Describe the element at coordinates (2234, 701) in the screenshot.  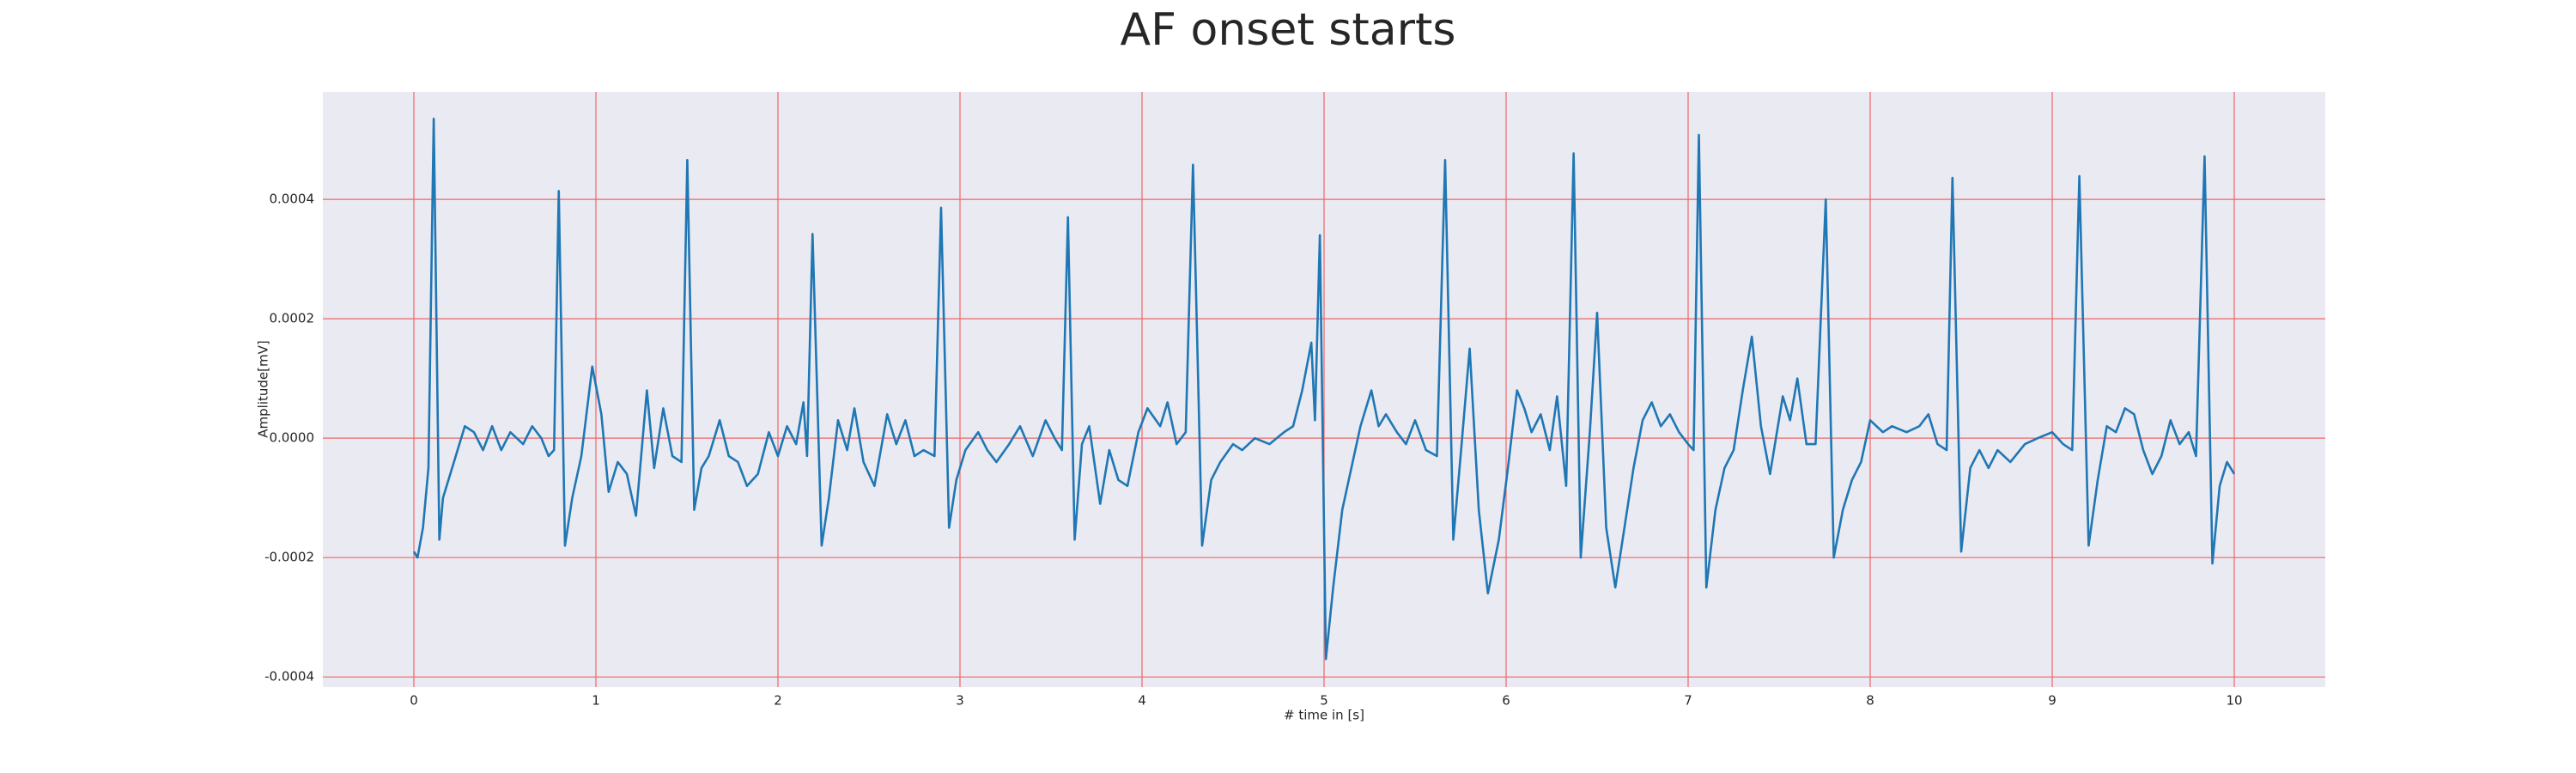
I see `x-tick-label: 10` at that location.